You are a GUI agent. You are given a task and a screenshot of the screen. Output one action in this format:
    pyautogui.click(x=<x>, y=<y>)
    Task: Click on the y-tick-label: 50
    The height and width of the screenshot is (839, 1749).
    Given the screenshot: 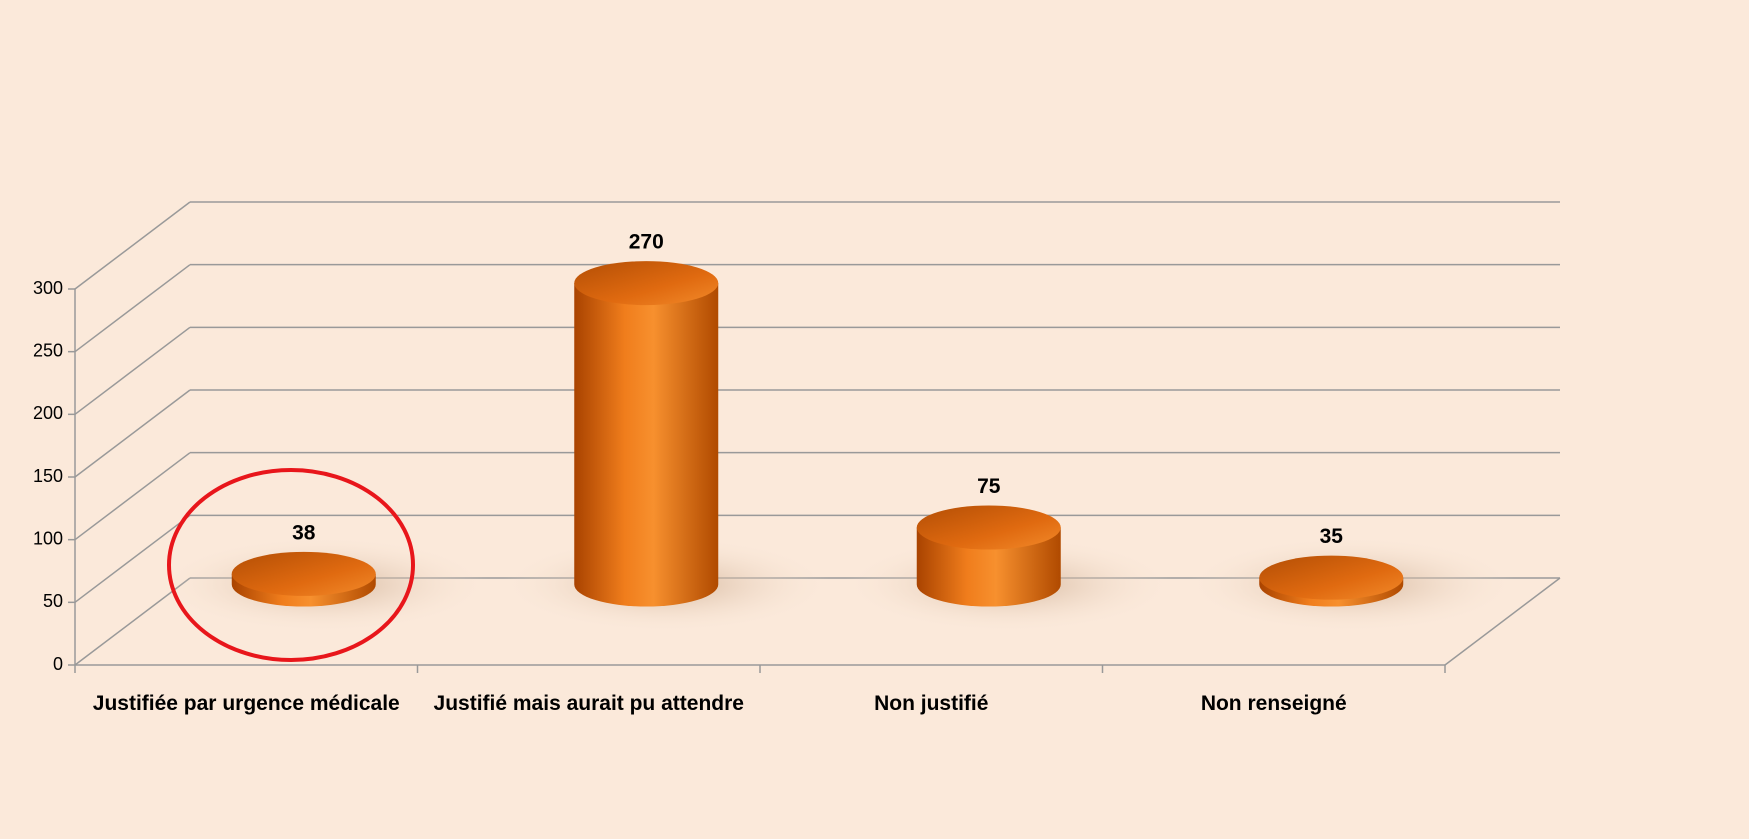 What is the action you would take?
    pyautogui.click(x=53, y=601)
    